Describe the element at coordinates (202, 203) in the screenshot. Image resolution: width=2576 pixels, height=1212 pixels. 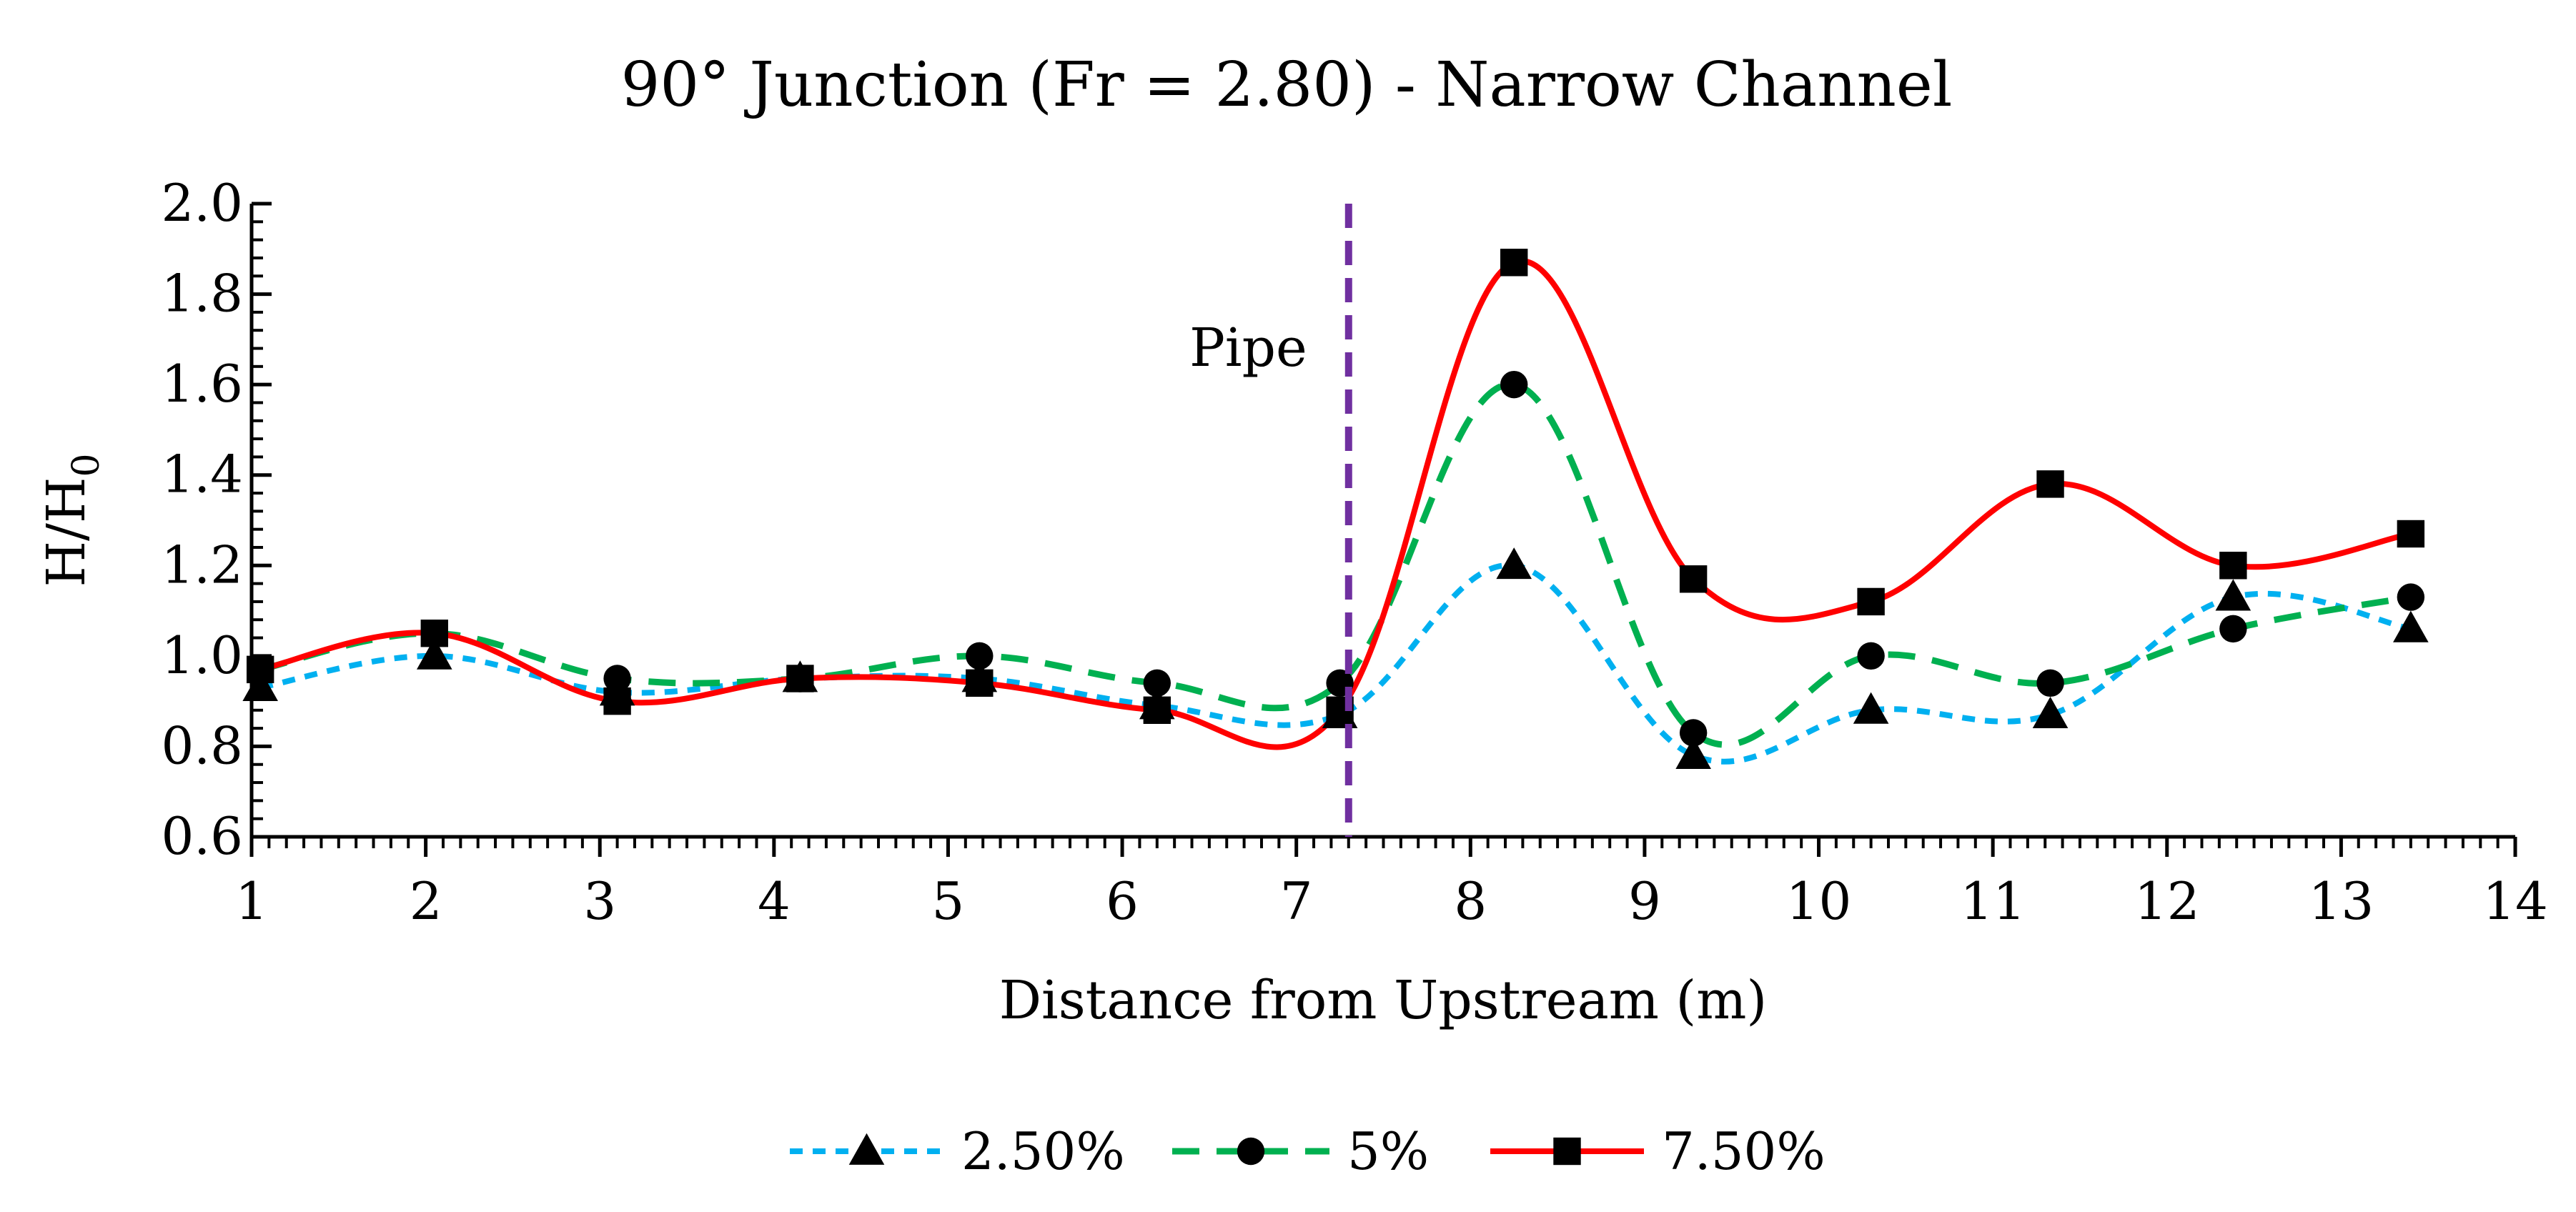
I see `y-tick-label: 2.0` at that location.